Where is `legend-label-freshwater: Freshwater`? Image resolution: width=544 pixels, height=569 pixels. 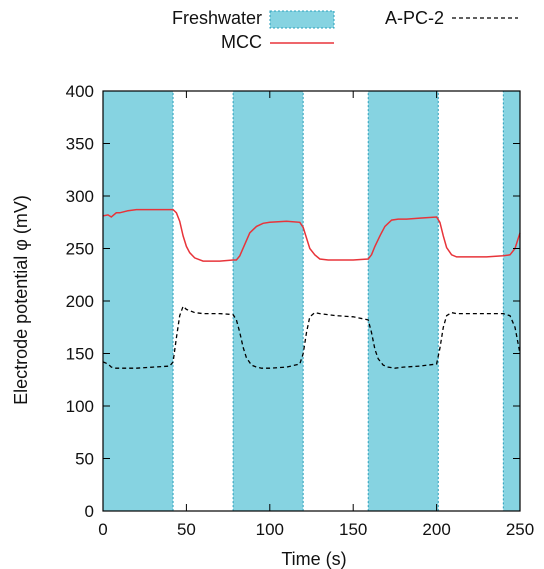 legend-label-freshwater: Freshwater is located at coordinates (217, 18).